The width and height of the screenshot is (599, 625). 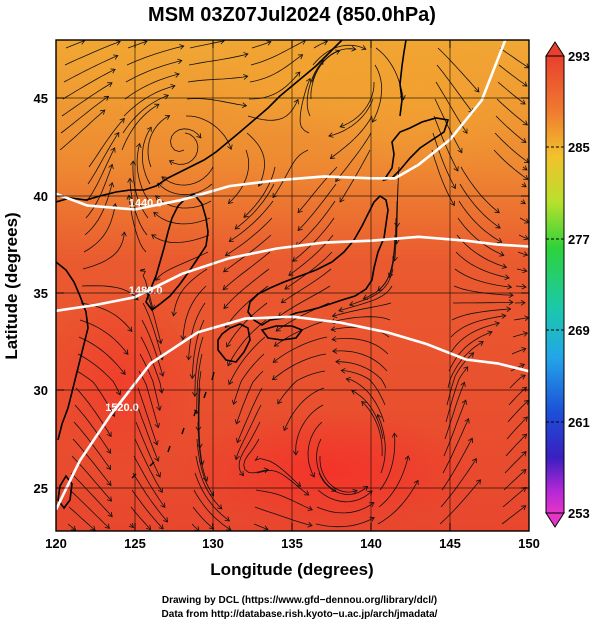 What do you see at coordinates (291, 569) in the screenshot?
I see `x-axis-label: Longitude (degrees)` at bounding box center [291, 569].